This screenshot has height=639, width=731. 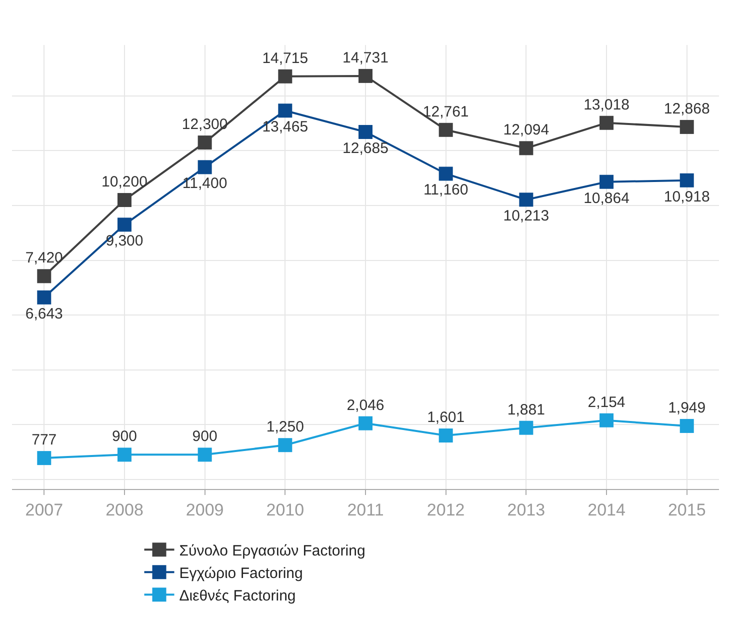 What do you see at coordinates (445, 111) in the screenshot?
I see `data-label: 12,761` at bounding box center [445, 111].